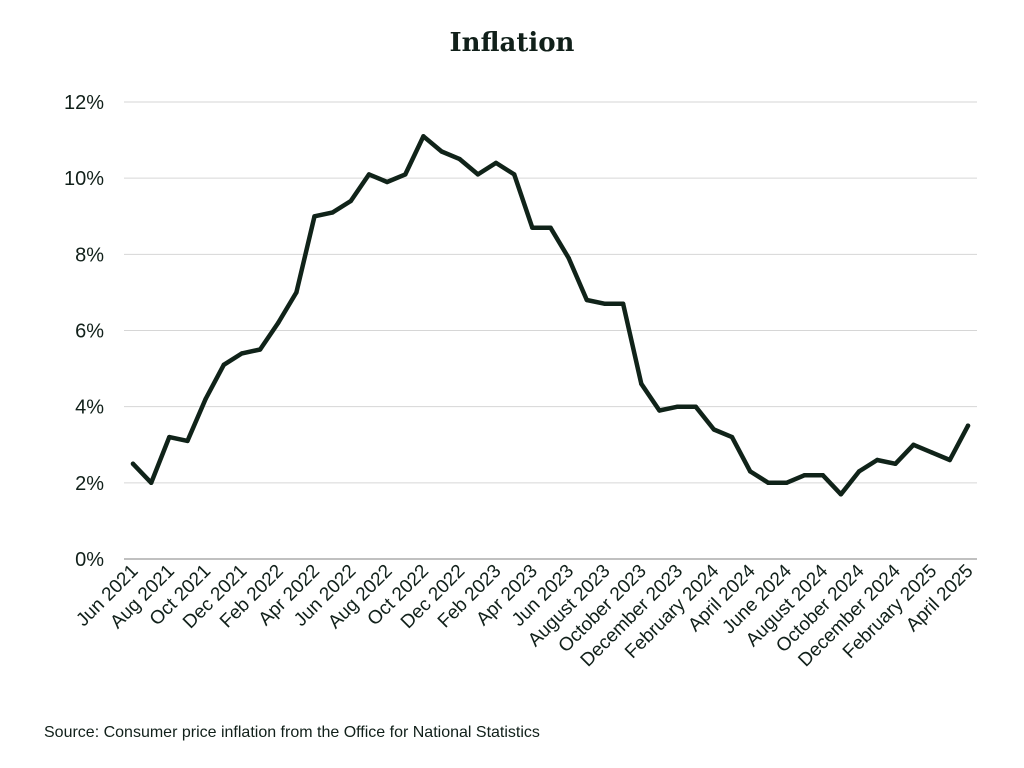  I want to click on y-tick-label: 0%, so click(89, 560).